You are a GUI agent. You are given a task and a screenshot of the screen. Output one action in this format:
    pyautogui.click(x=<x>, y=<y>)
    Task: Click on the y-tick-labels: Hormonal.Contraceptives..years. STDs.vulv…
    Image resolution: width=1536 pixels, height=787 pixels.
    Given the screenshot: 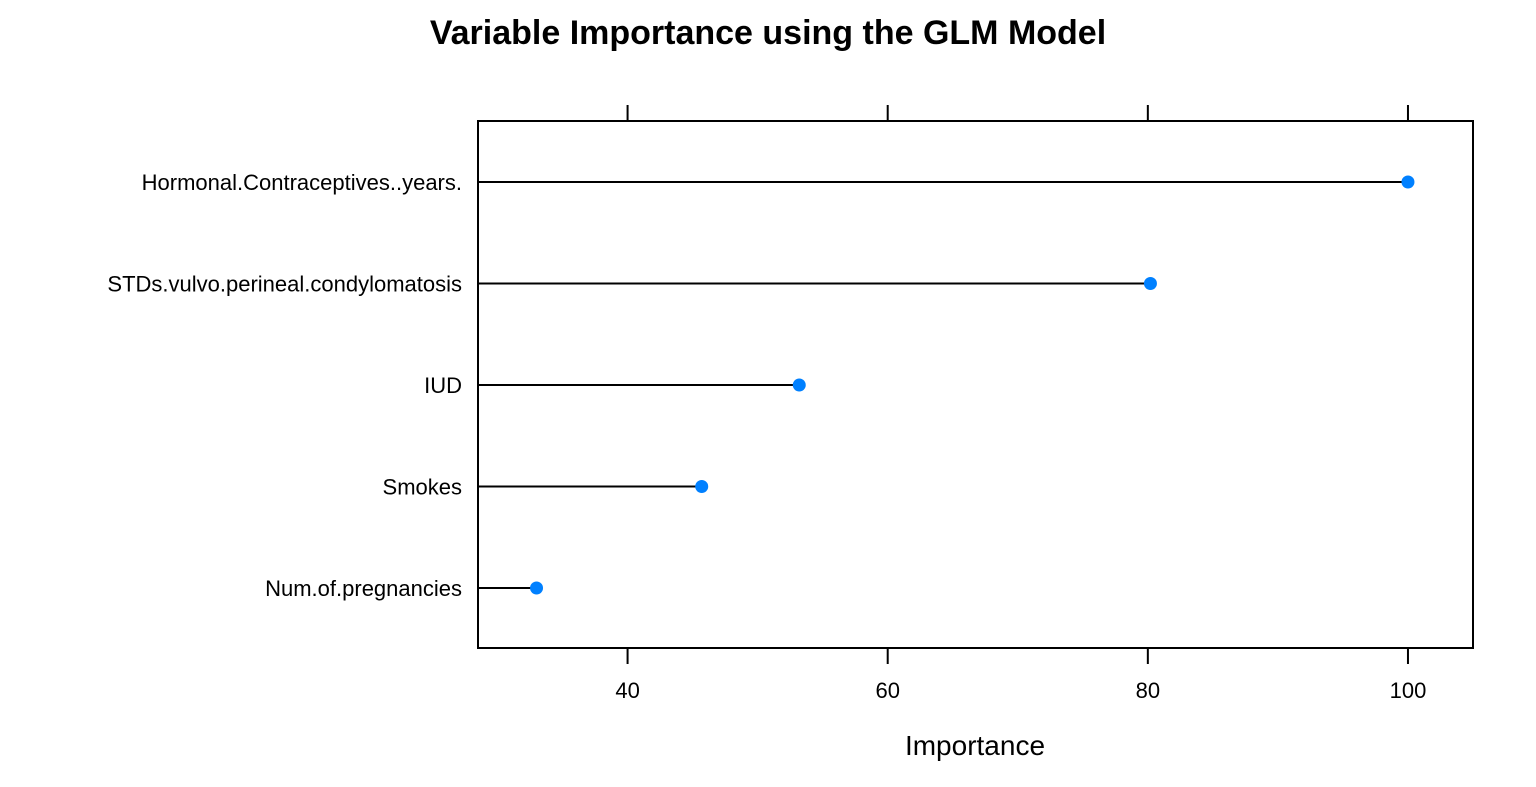 What is the action you would take?
    pyautogui.click(x=284, y=385)
    